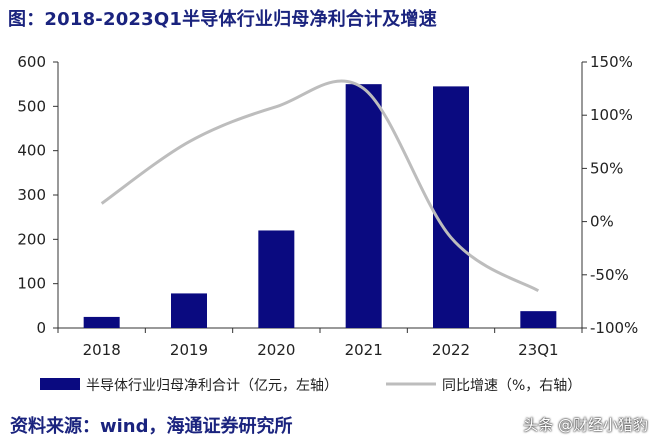 The width and height of the screenshot is (660, 448). What do you see at coordinates (31, 284) in the screenshot?
I see `left-tick-label: 100` at bounding box center [31, 284].